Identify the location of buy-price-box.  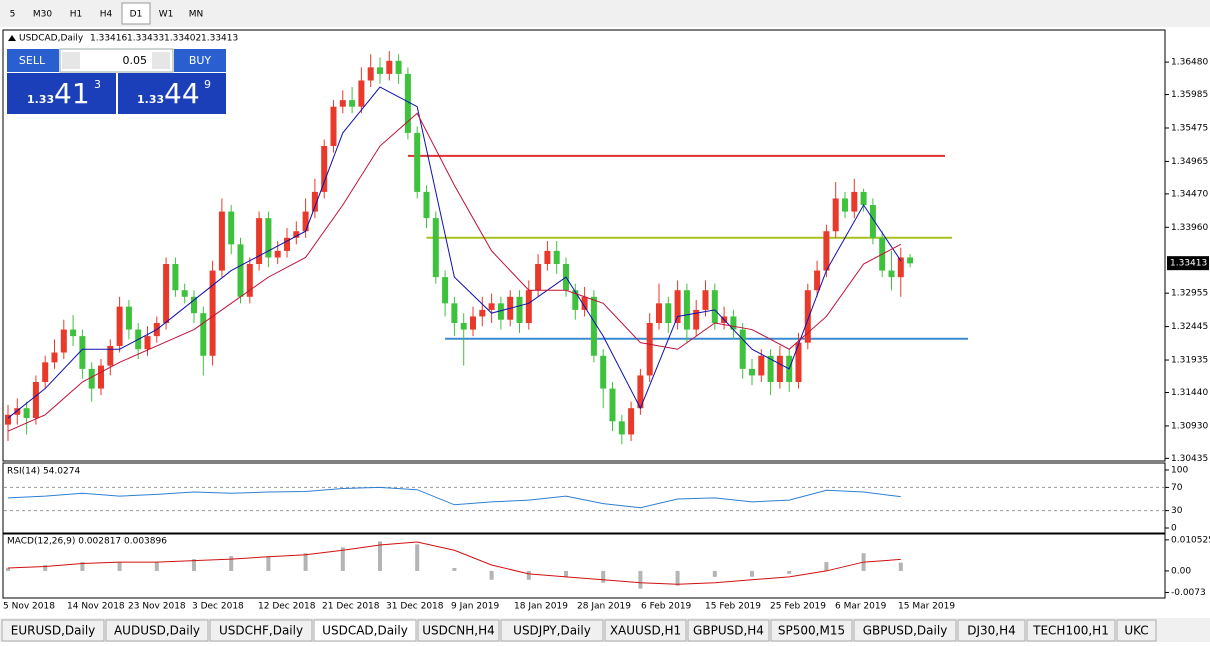
(172, 93).